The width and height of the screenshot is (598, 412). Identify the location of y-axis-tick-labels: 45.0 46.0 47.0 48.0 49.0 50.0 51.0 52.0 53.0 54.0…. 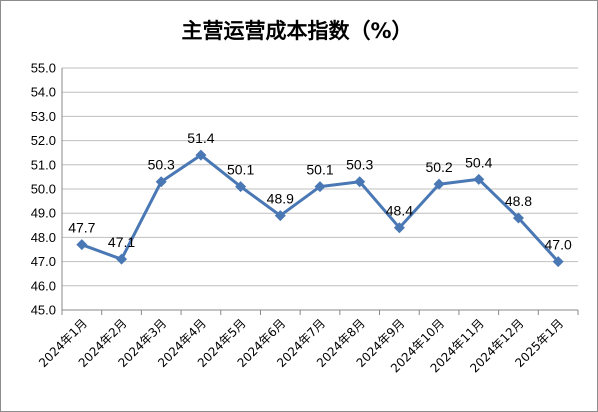
(43, 189).